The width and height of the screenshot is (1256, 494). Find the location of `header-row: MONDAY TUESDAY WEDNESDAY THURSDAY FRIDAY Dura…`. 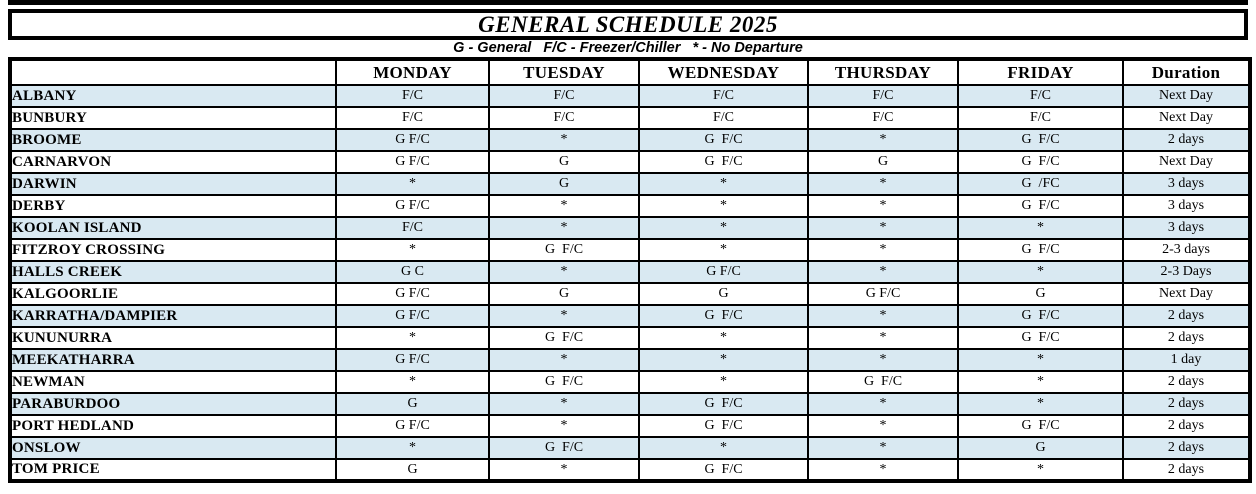

header-row: MONDAY TUESDAY WEDNESDAY THURSDAY FRIDAY Dura… is located at coordinates (630, 72).